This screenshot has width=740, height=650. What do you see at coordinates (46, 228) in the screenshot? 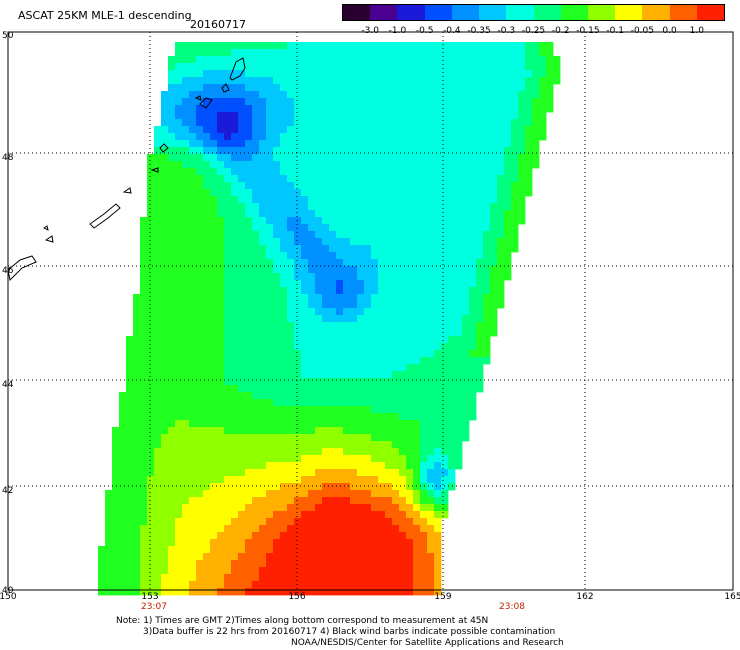
I see `island-outline` at bounding box center [46, 228].